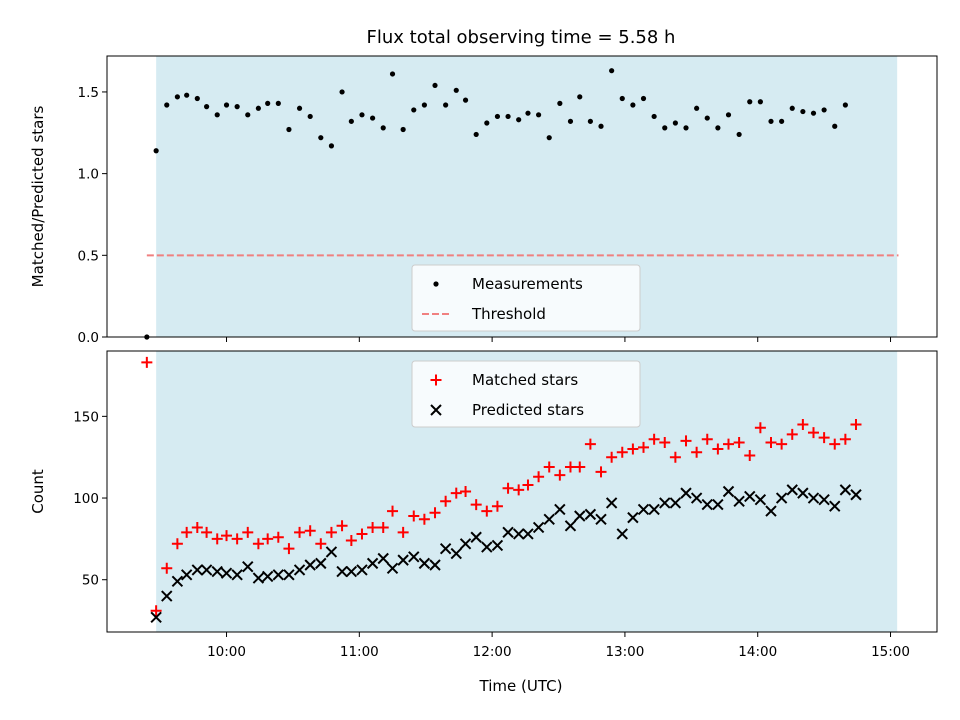 This screenshot has width=960, height=720. Describe the element at coordinates (38, 197) in the screenshot. I see `y-axis-label: Matched/Predicted stars` at that location.